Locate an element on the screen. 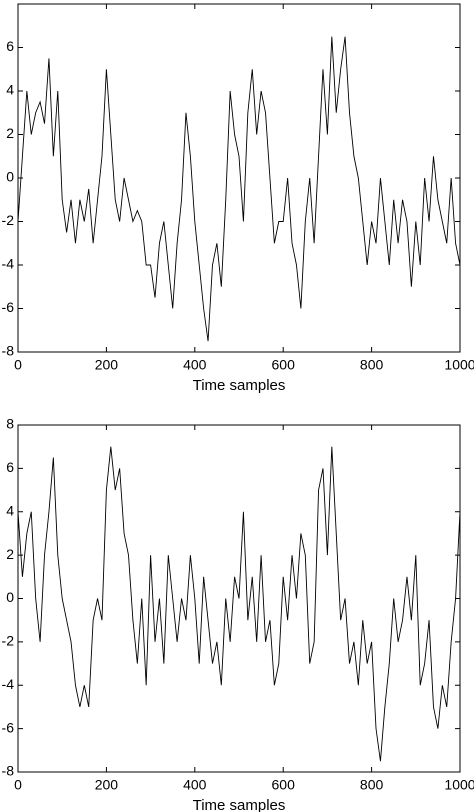 The image size is (474, 812). y-tick-label: 8 is located at coordinates (10, 424).